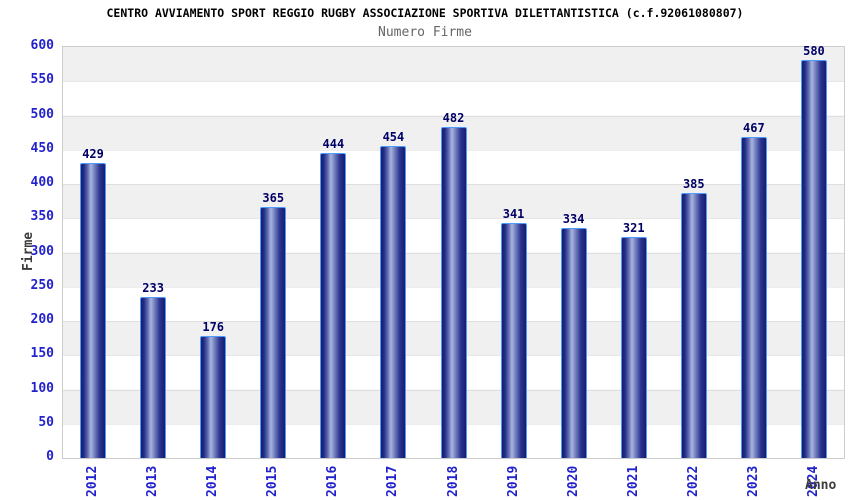 This screenshot has height=500, width=850. I want to click on y-tick-0: 0, so click(50, 456).